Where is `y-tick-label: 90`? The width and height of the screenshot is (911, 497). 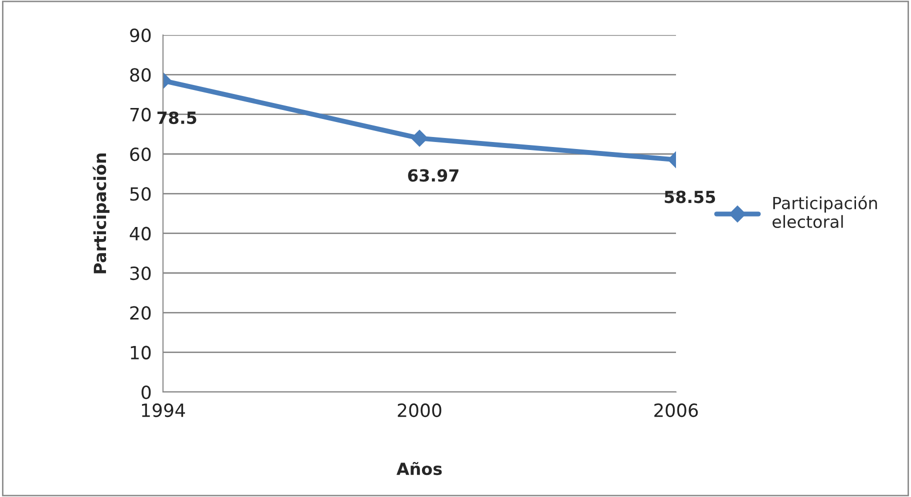 y-tick-label: 90 is located at coordinates (140, 35).